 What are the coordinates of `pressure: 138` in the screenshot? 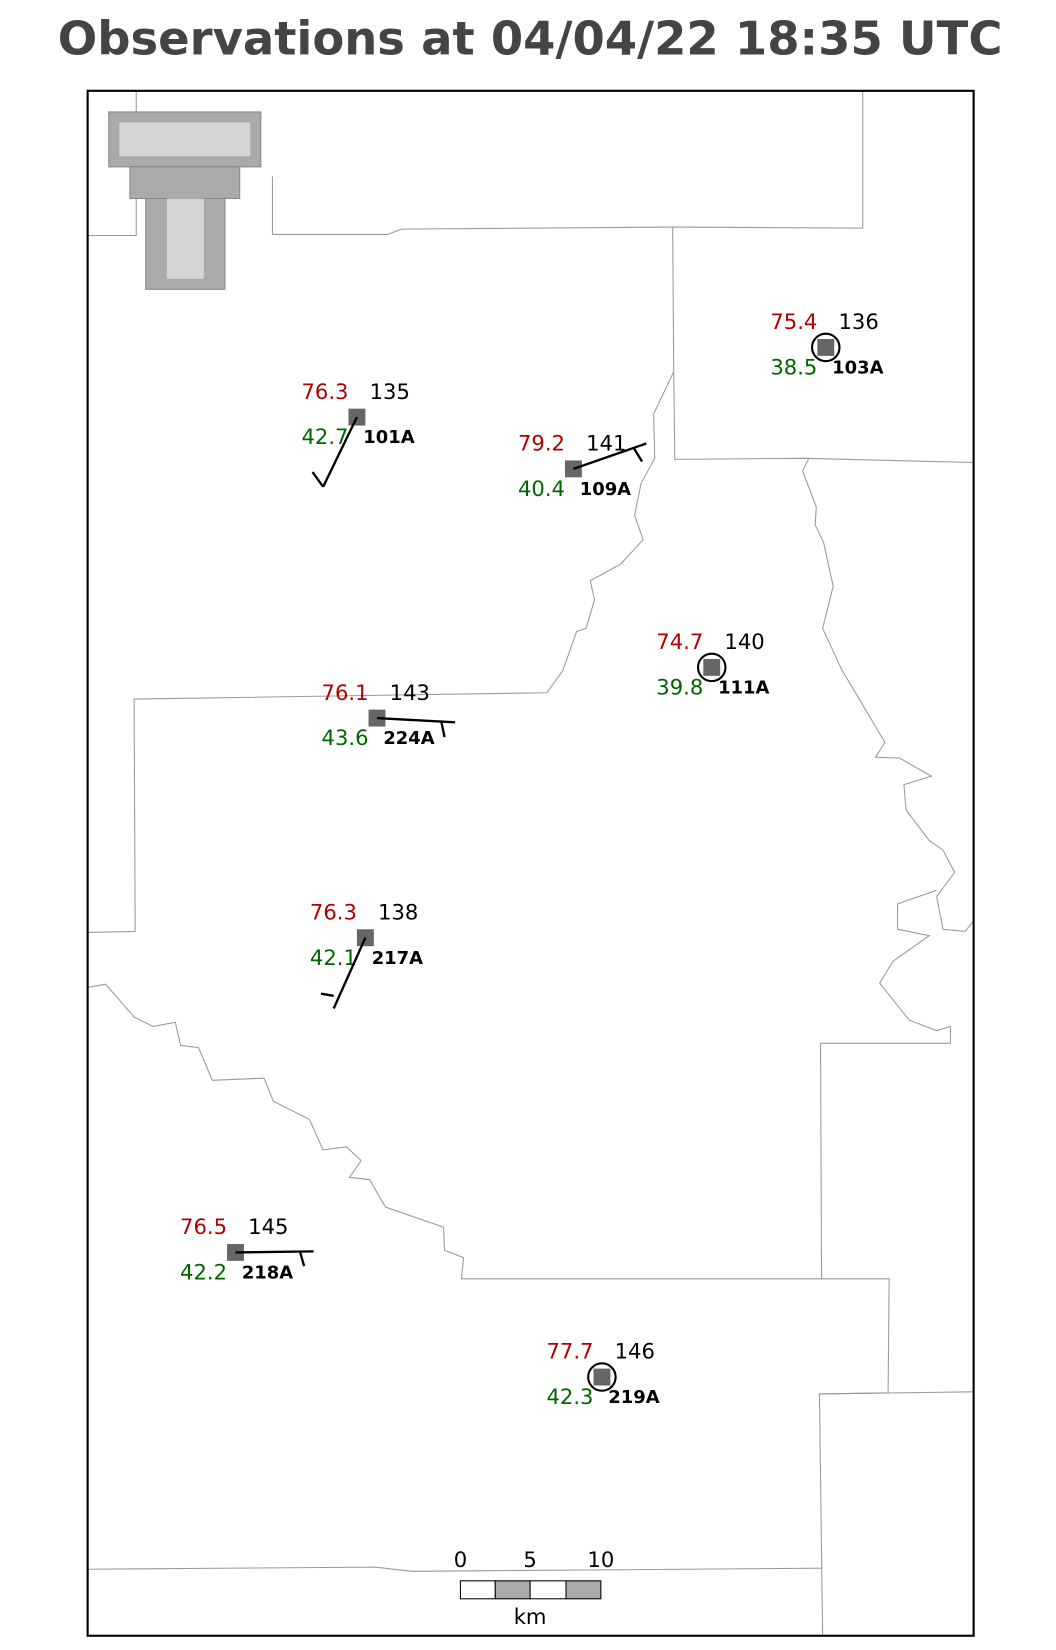 It's located at (398, 911).